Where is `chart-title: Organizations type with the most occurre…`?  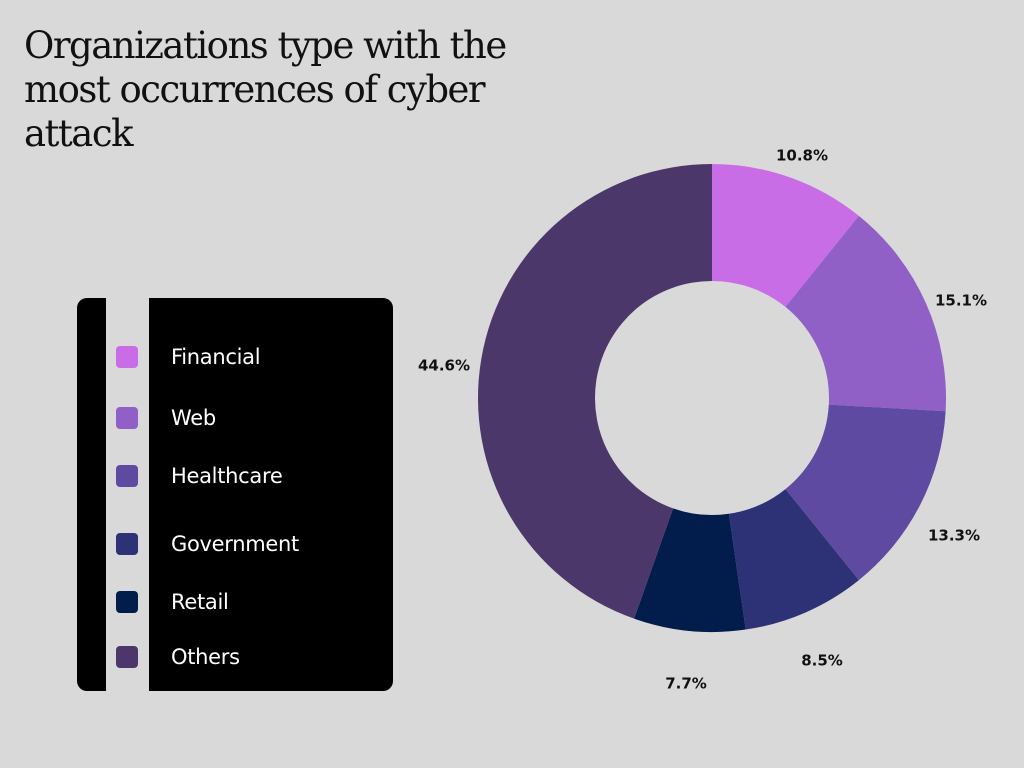
chart-title: Organizations type with the most occurre… is located at coordinates (265, 89).